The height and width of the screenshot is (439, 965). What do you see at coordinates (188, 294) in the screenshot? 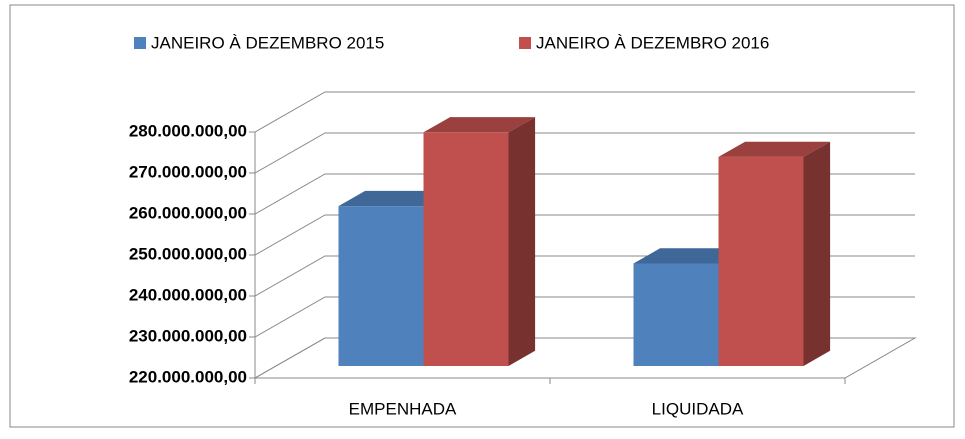
I see `y-tick-label: 240.000.000,00` at bounding box center [188, 294].